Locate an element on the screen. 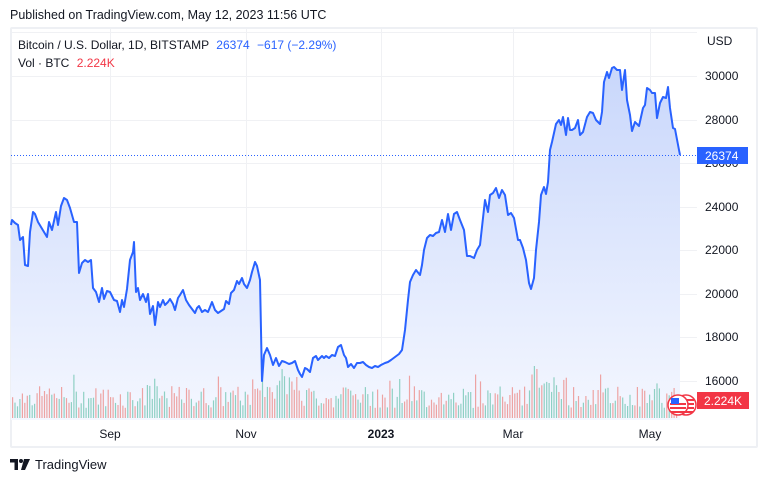 This screenshot has height=482, width=767. volume-label: Vol · BTC is located at coordinates (44, 63).